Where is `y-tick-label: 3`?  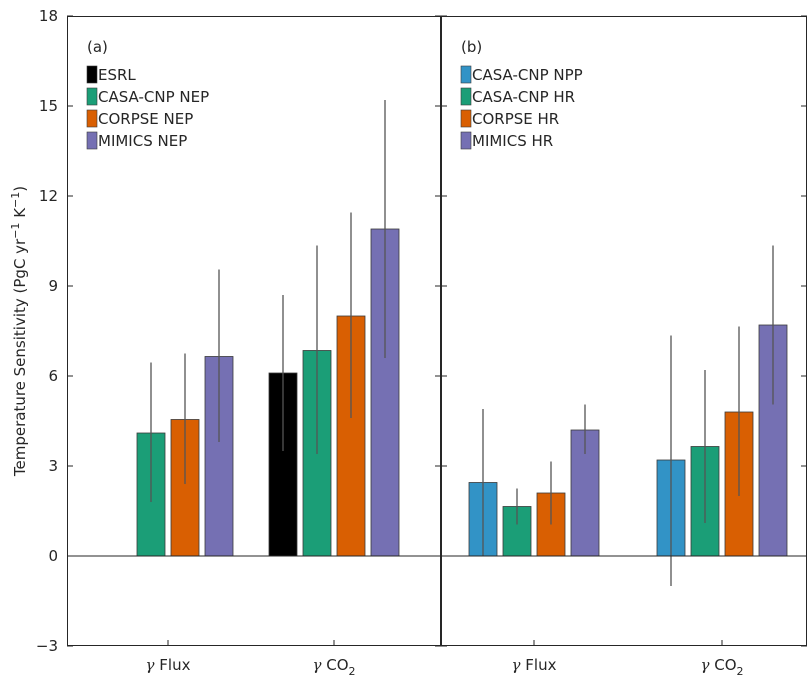 y-tick-label: 3 is located at coordinates (53, 466).